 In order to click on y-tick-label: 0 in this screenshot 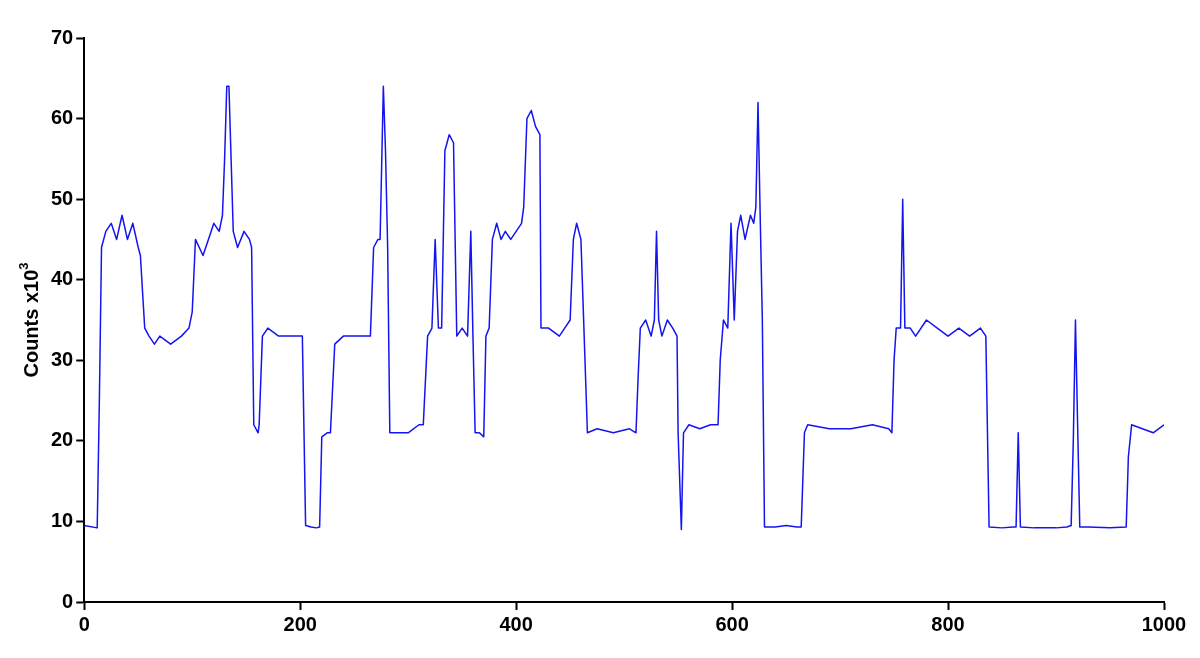, I will do `click(68, 600)`.